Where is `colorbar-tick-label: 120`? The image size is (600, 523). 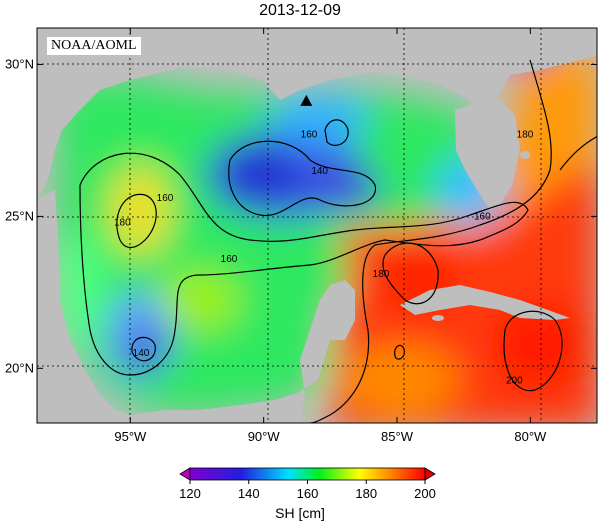
colorbar-tick-label: 120 is located at coordinates (190, 493).